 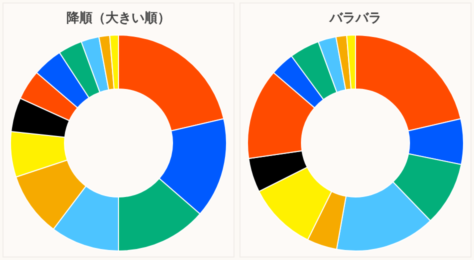 What do you see at coordinates (355, 18) in the screenshot?
I see `chart-title: バラバラ` at bounding box center [355, 18].